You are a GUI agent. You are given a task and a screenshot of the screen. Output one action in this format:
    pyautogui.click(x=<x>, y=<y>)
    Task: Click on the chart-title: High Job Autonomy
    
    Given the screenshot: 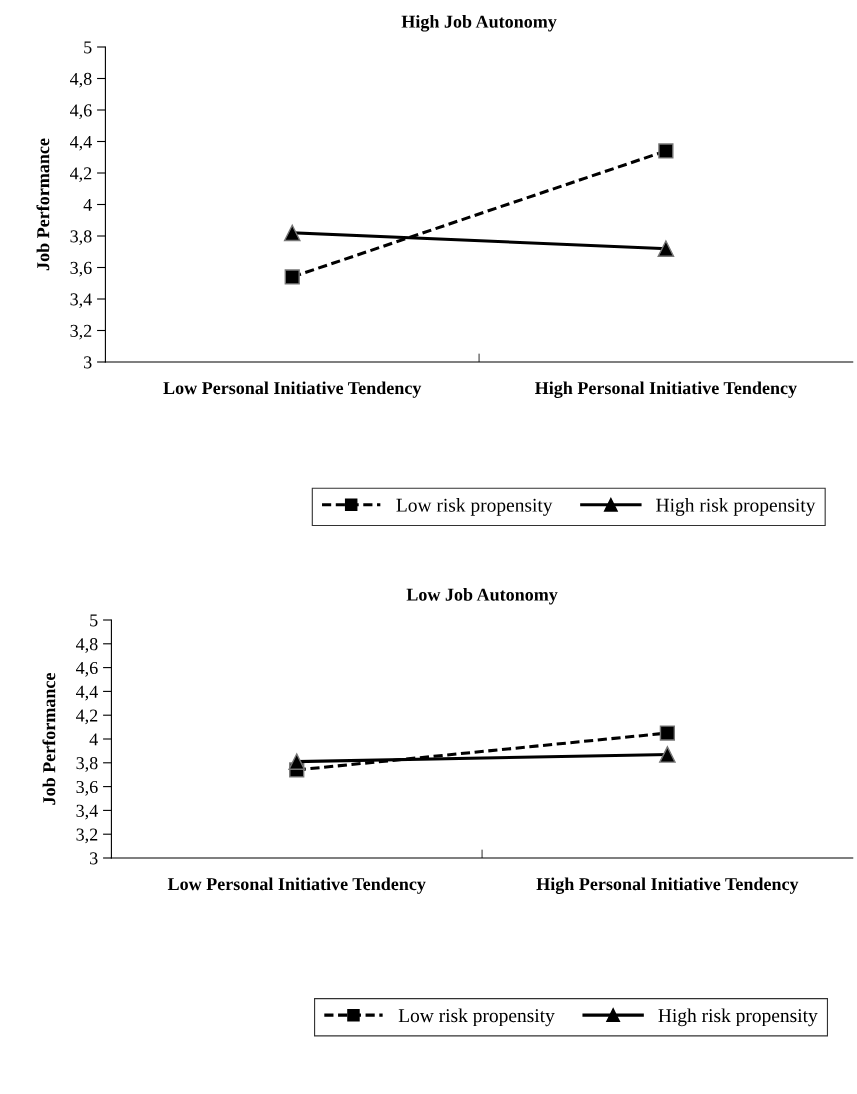 What is the action you would take?
    pyautogui.click(x=479, y=23)
    